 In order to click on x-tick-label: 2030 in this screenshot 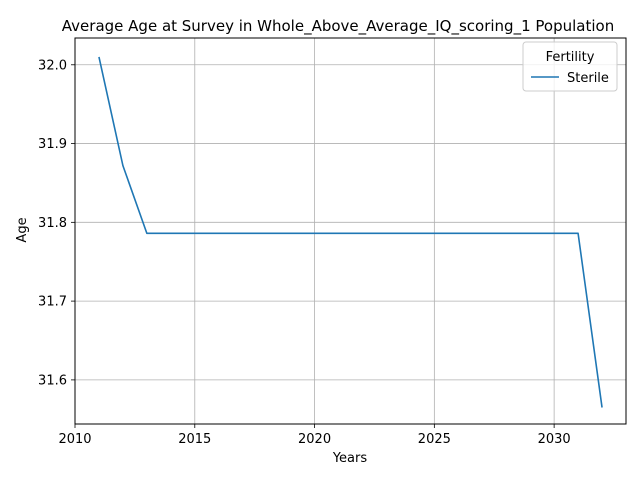, I will do `click(554, 439)`.